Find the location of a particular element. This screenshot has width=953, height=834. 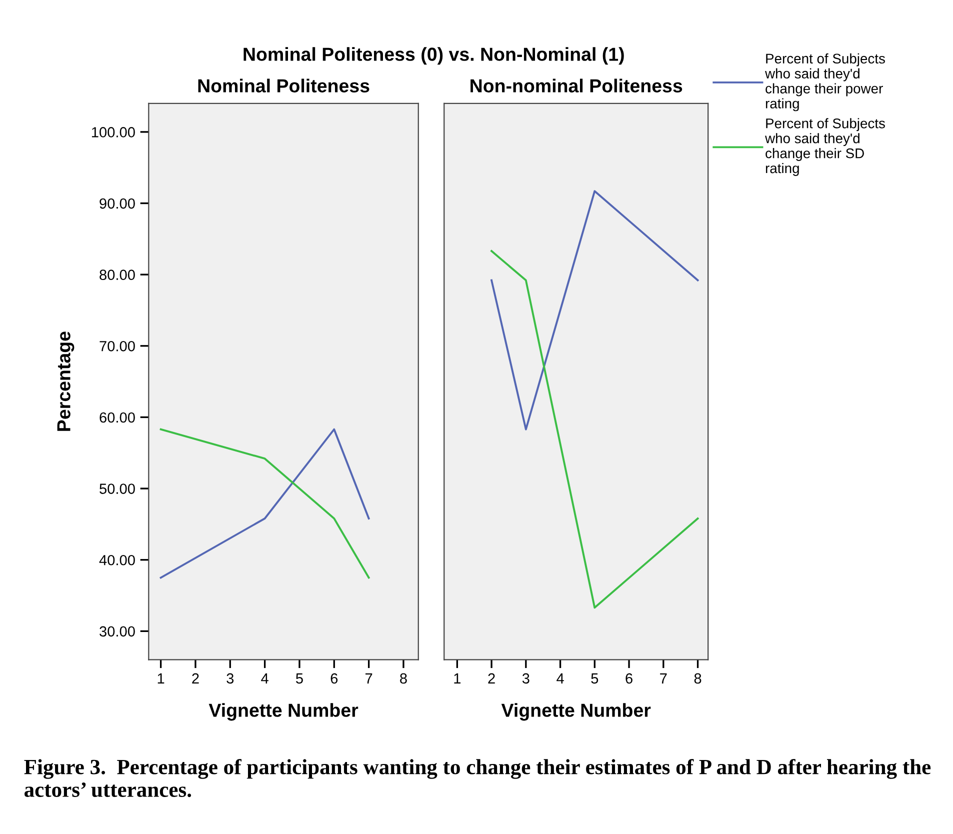

chart-title: Non-nominal Politeness is located at coordinates (576, 85).